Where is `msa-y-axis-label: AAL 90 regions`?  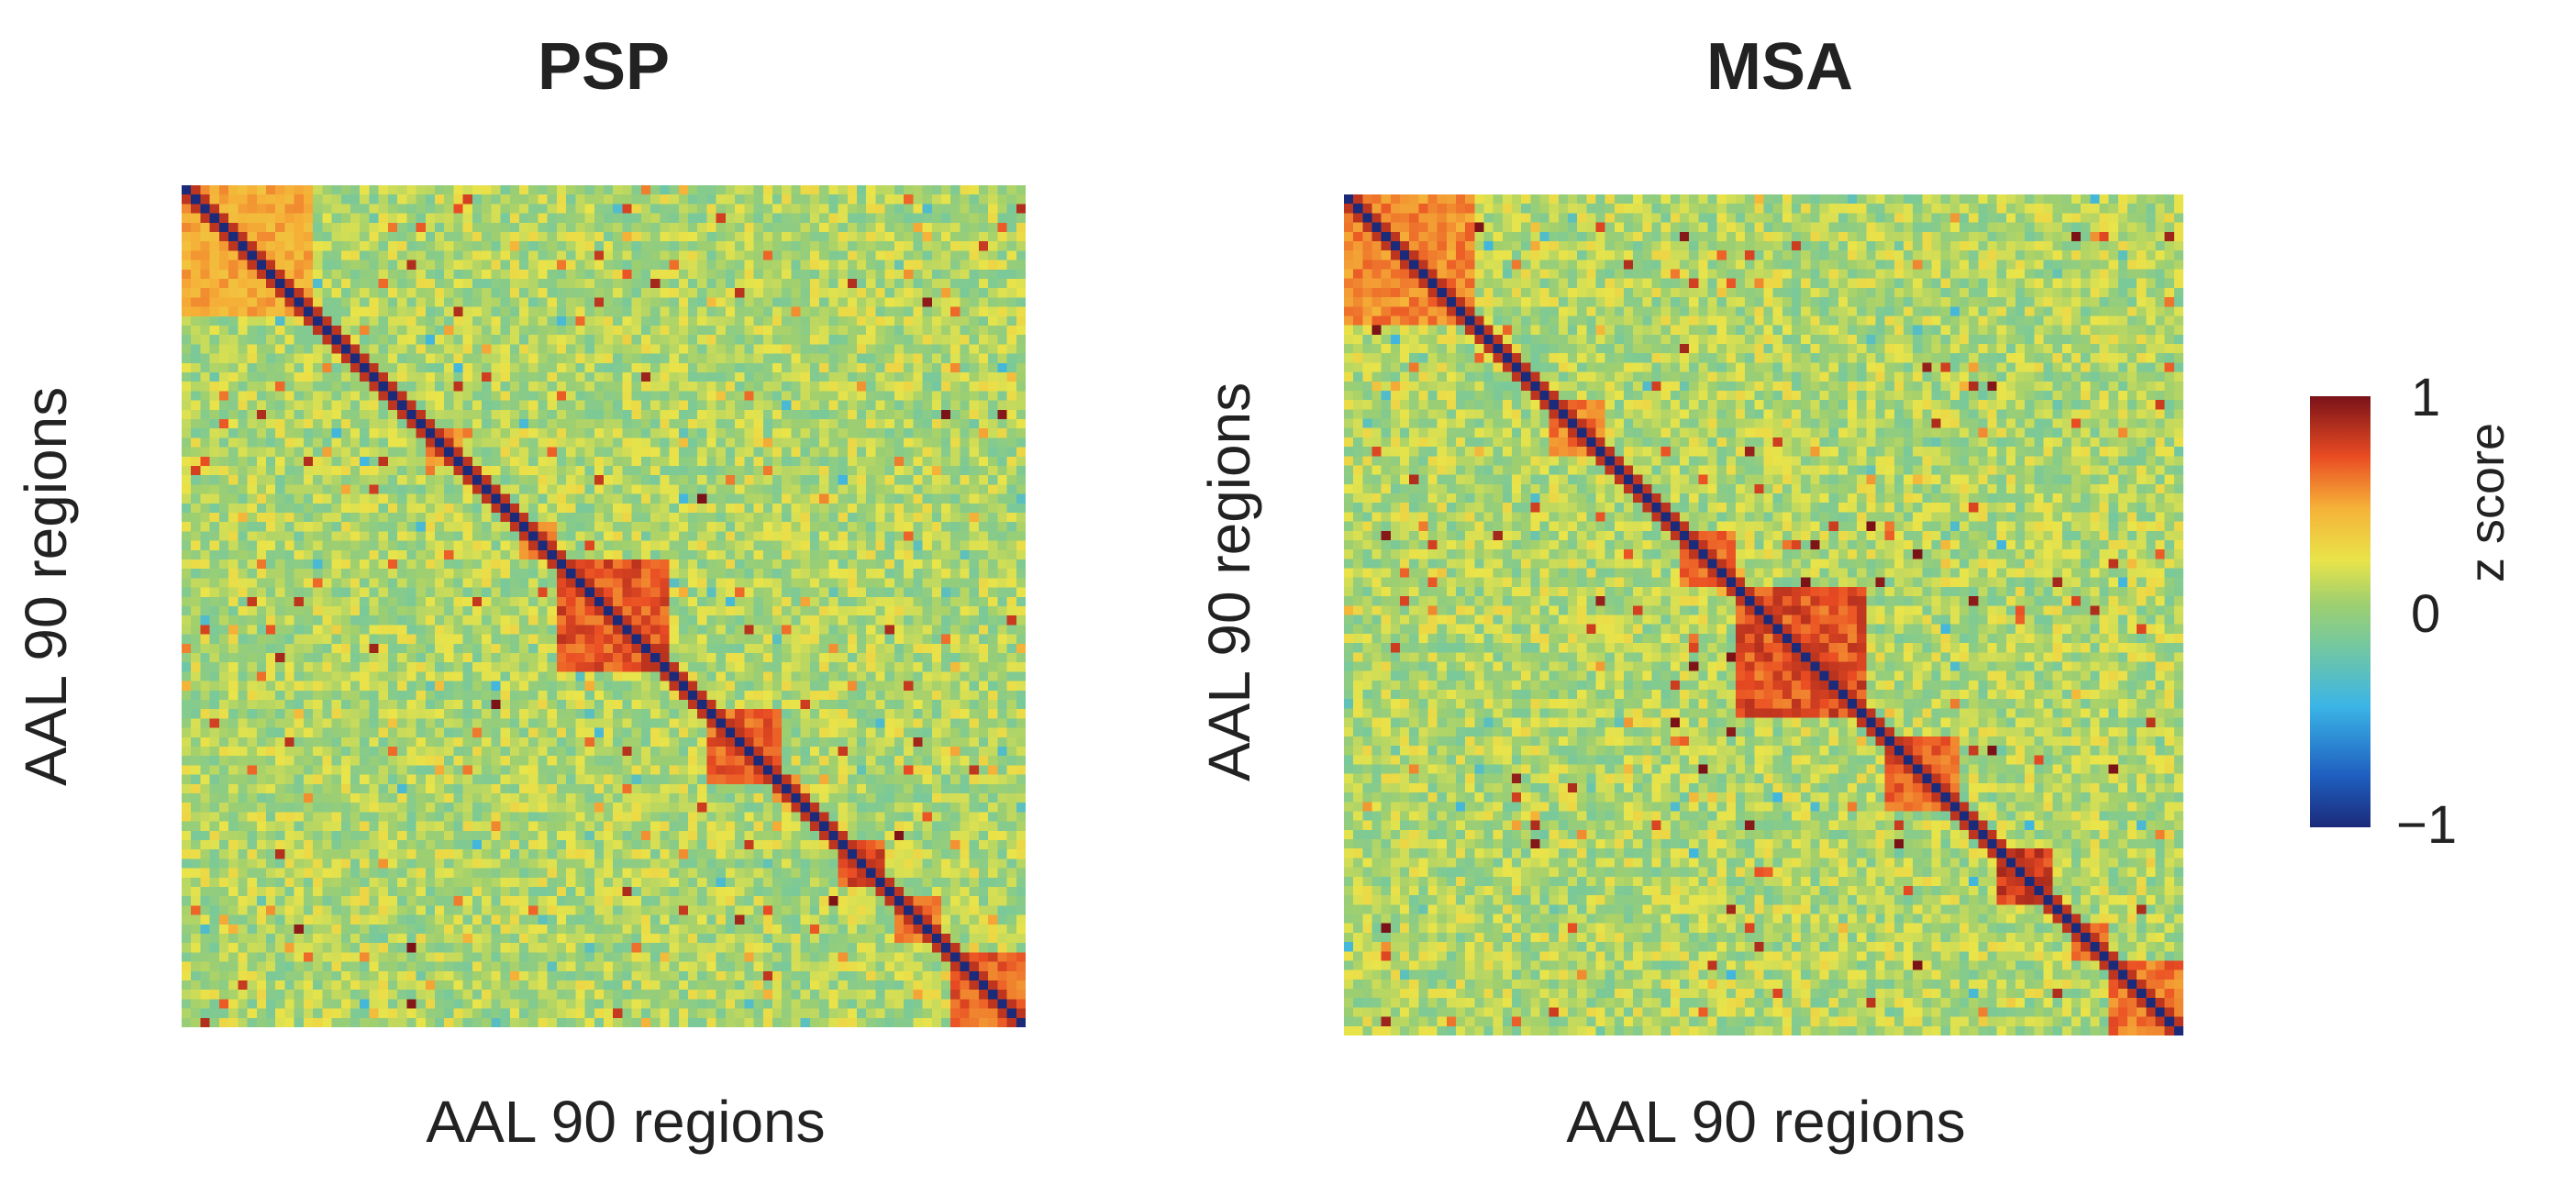 msa-y-axis-label: AAL 90 regions is located at coordinates (1229, 581).